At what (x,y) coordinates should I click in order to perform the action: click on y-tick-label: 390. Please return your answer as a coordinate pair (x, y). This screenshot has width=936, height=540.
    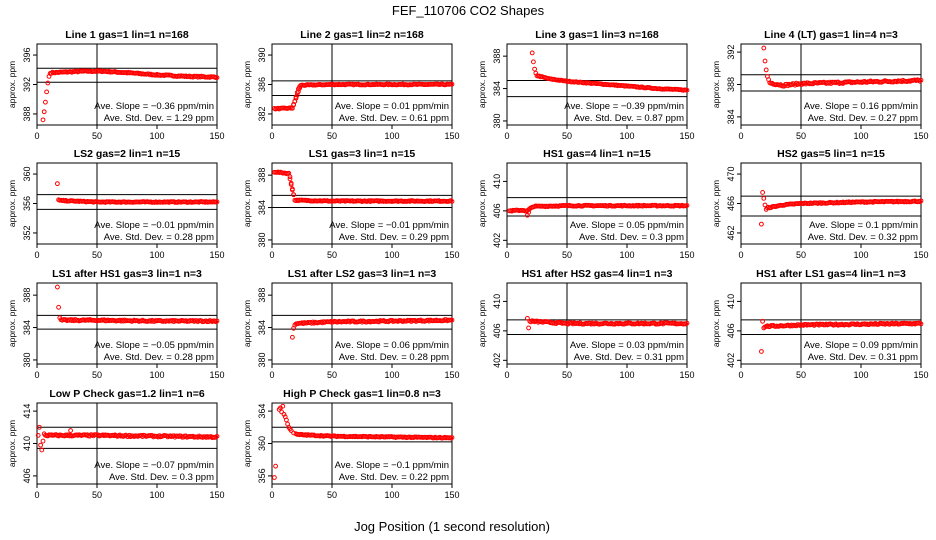
    Looking at the image, I should click on (262, 55).